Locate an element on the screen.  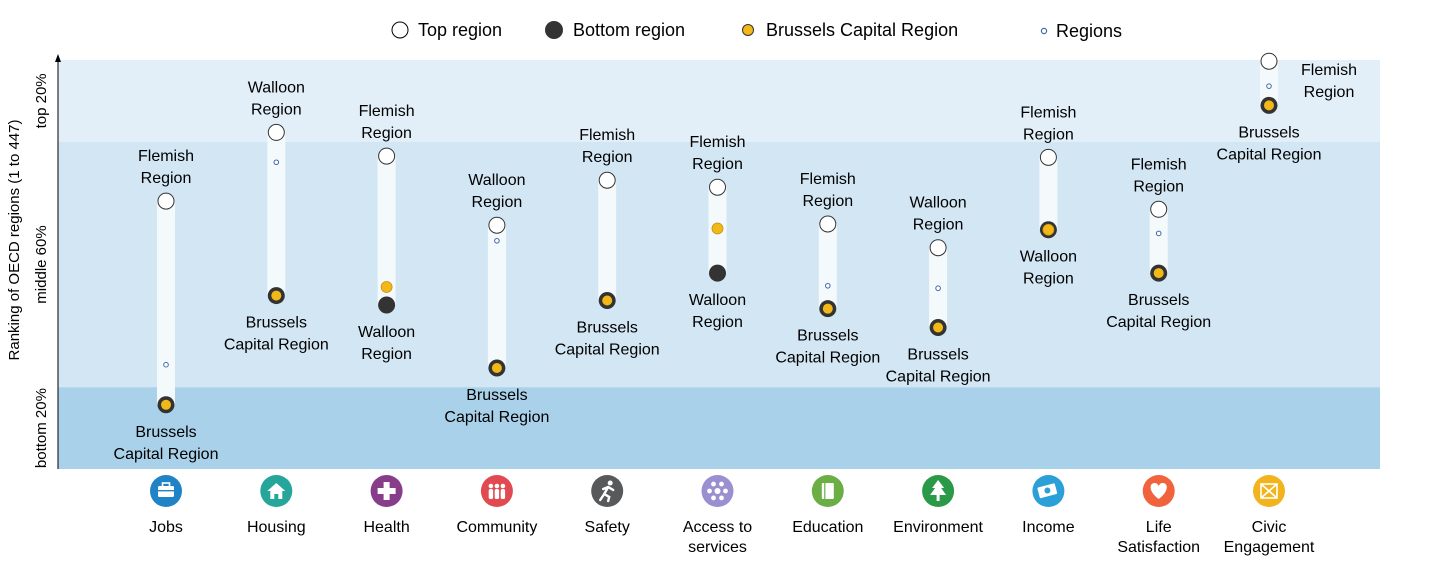
network-dots-icon is located at coordinates (717, 491).